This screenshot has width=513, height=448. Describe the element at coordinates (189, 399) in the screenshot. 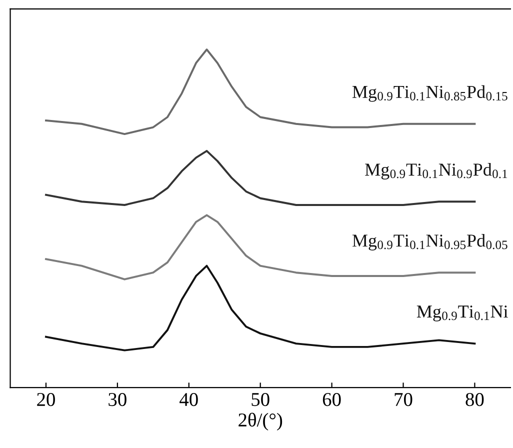

I see `x-tick-label: 40` at that location.